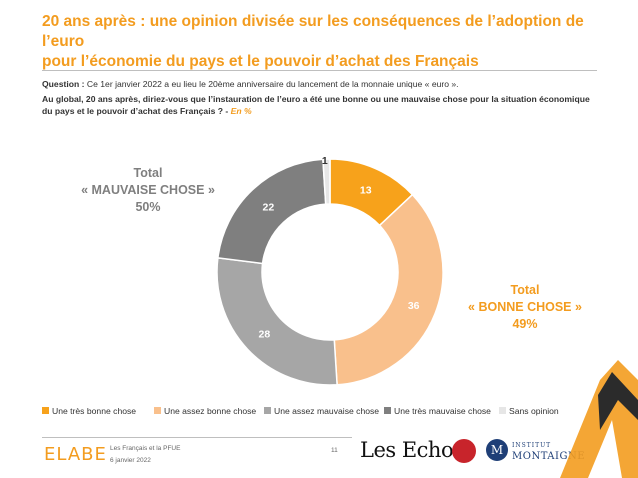 The width and height of the screenshot is (638, 478). I want to click on data-label-1: 13, so click(366, 190).